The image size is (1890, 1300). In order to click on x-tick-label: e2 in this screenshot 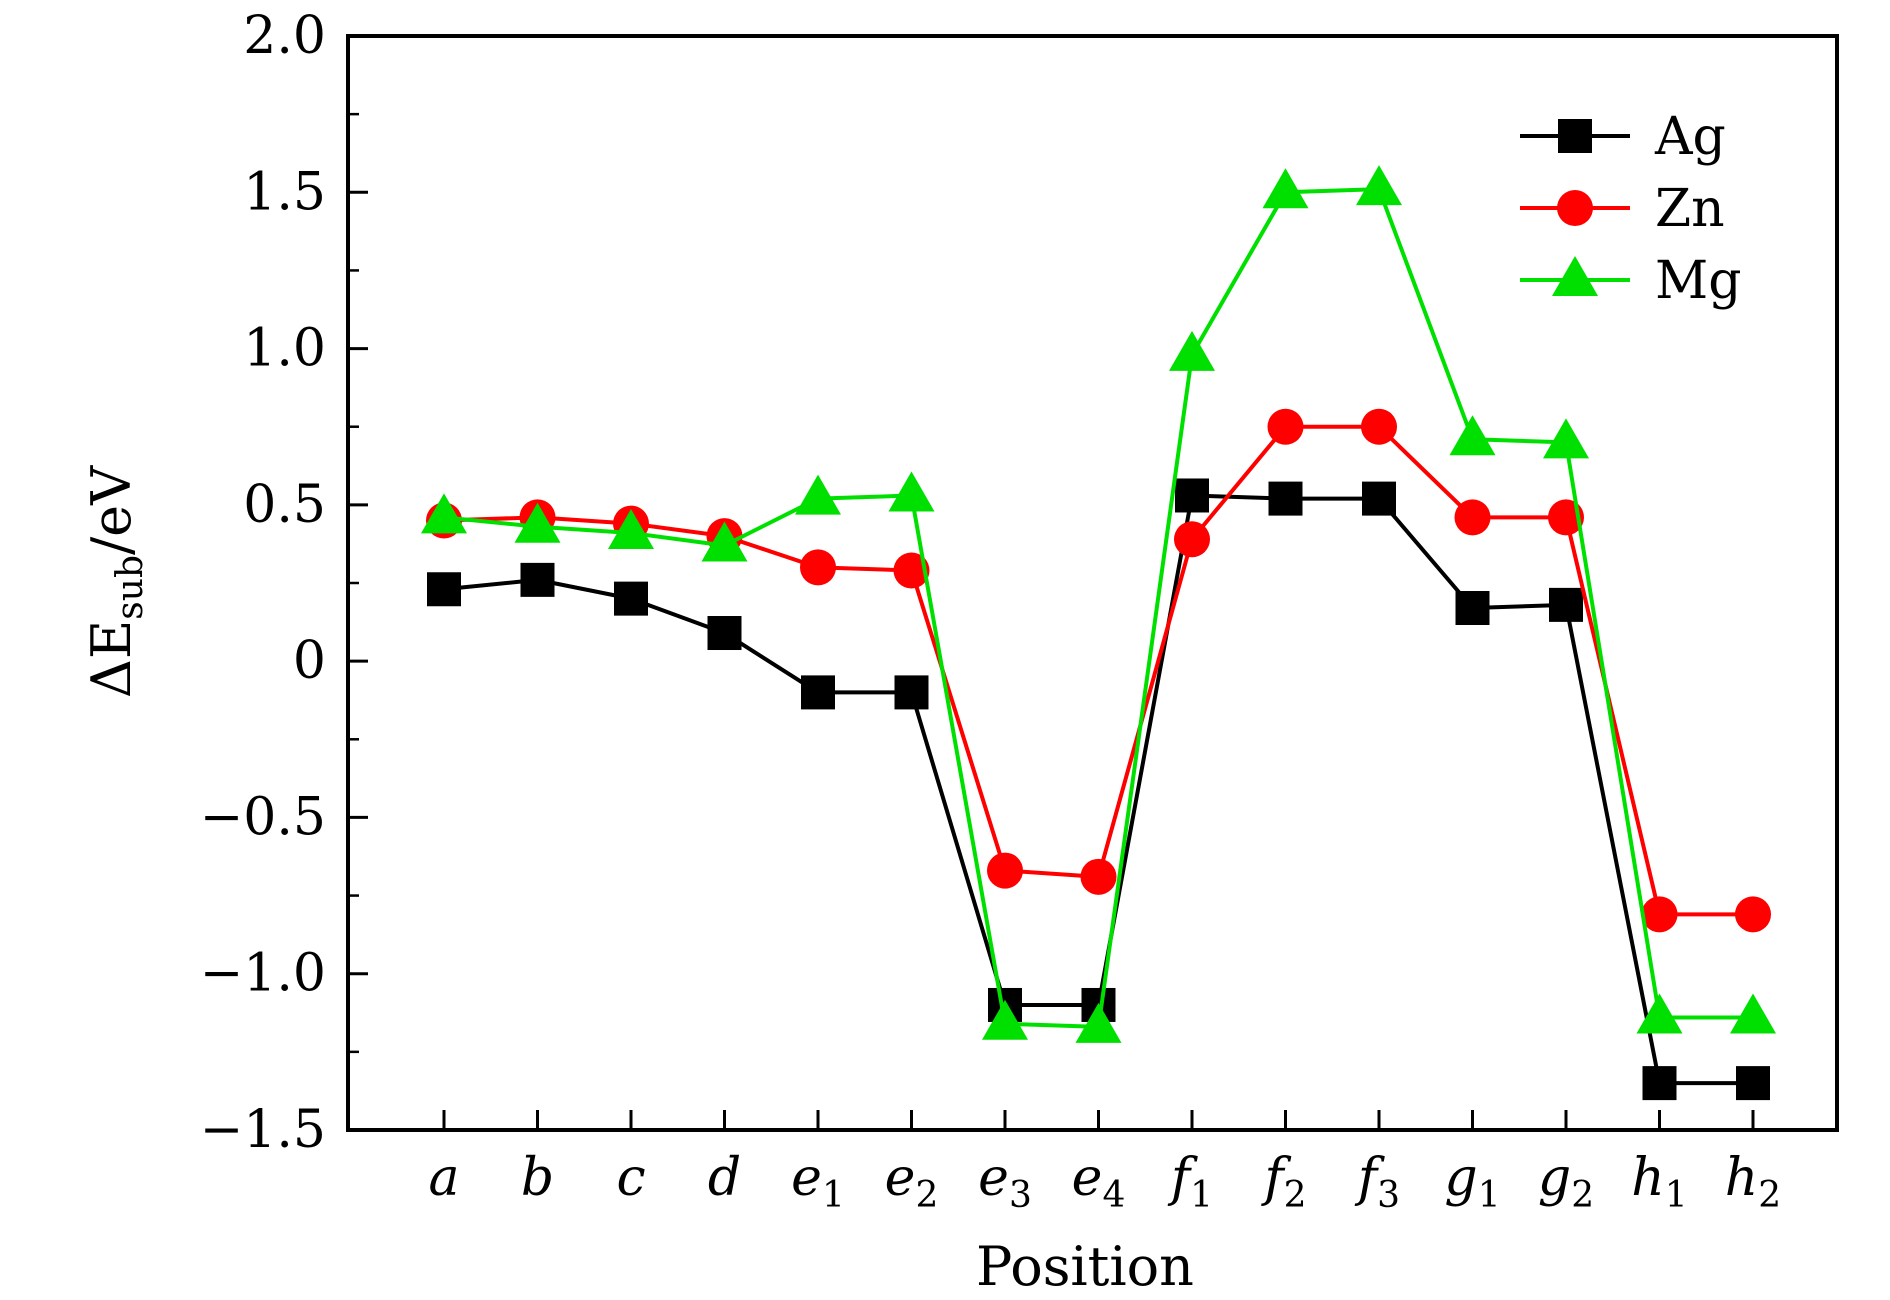, I will do `click(912, 1182)`.